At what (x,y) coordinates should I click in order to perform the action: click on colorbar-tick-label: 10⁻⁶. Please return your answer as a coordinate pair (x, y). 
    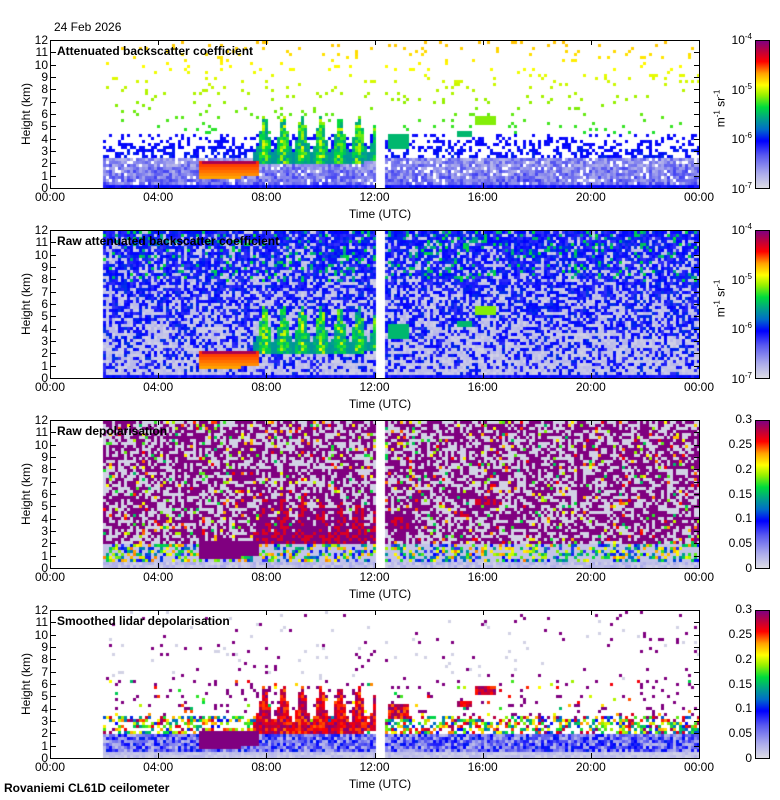
    Looking at the image, I should click on (742, 138).